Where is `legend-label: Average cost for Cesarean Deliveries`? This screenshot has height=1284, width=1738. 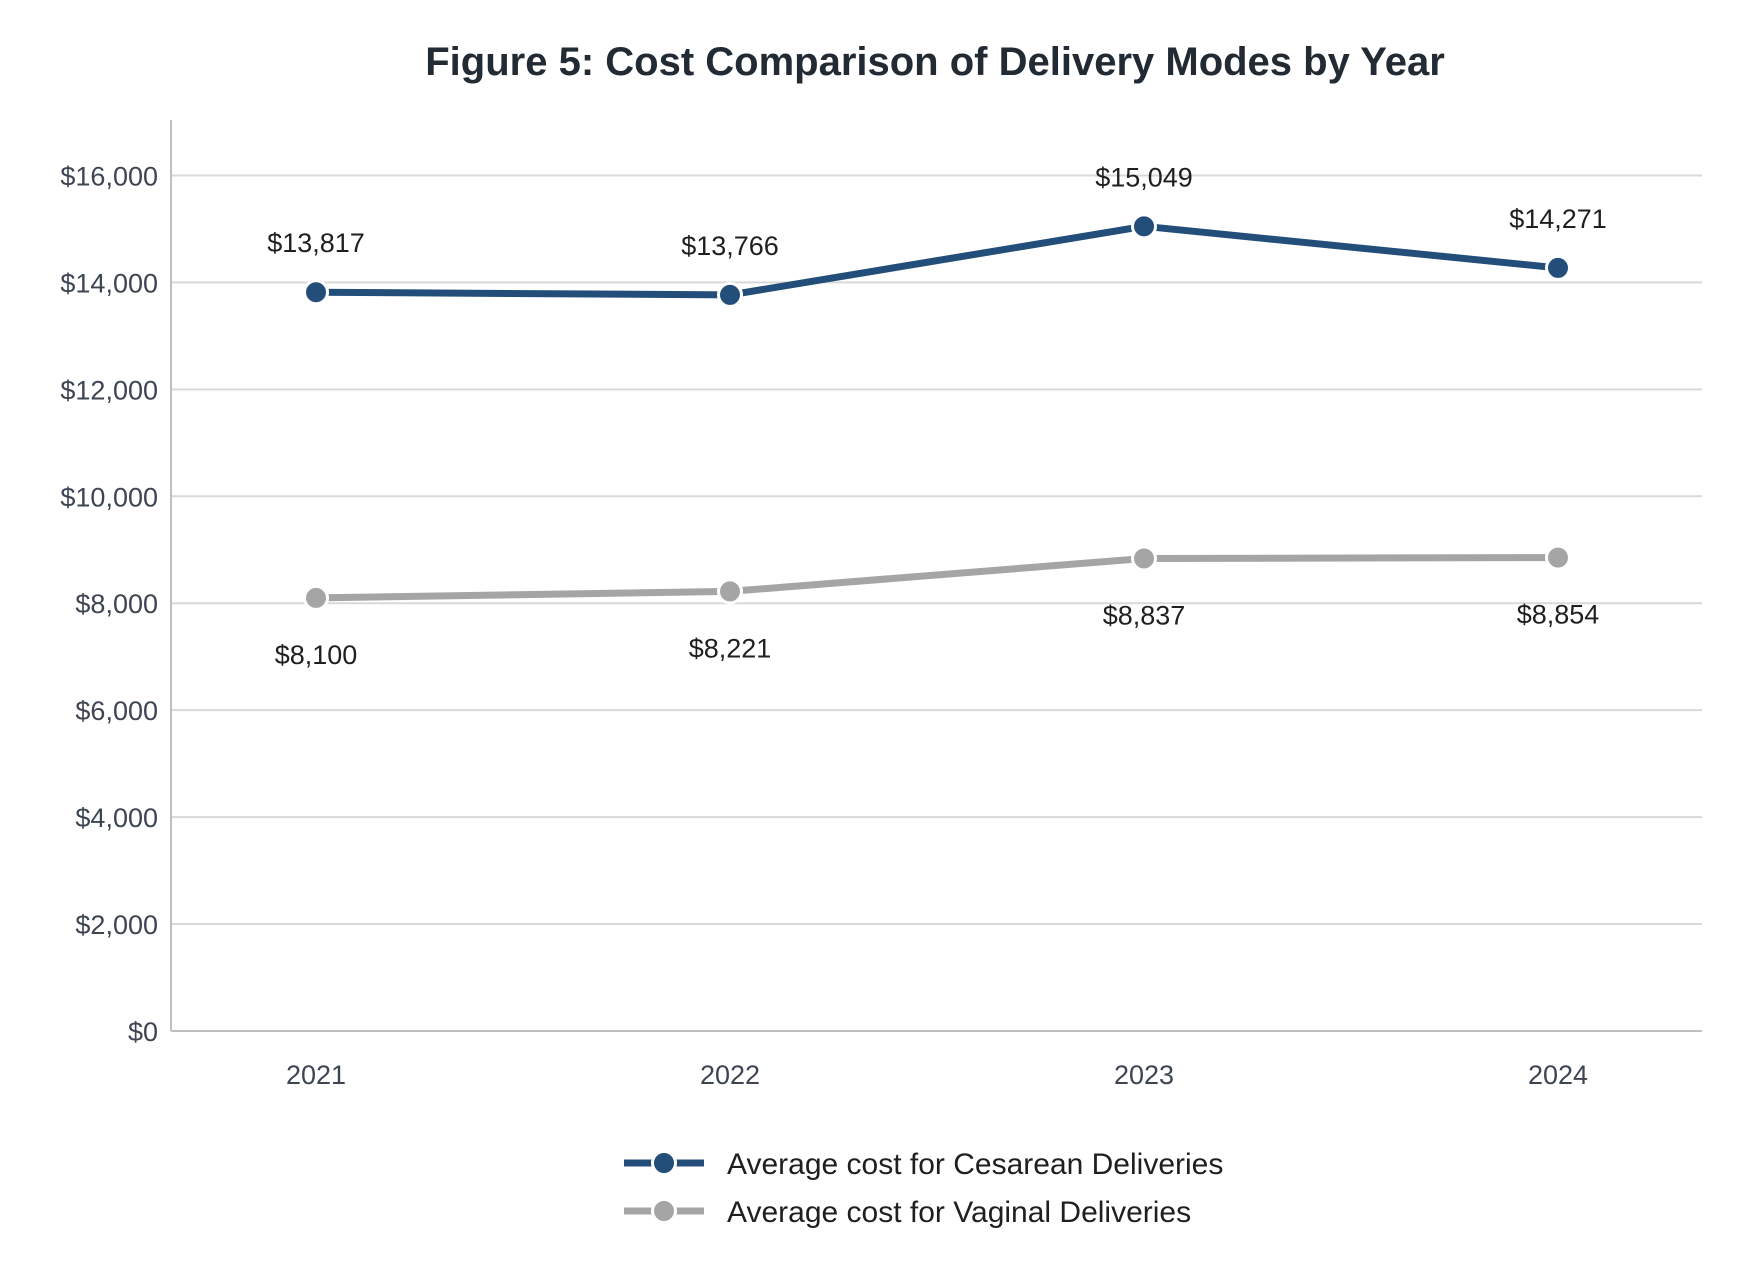
legend-label: Average cost for Cesarean Deliveries is located at coordinates (975, 1164).